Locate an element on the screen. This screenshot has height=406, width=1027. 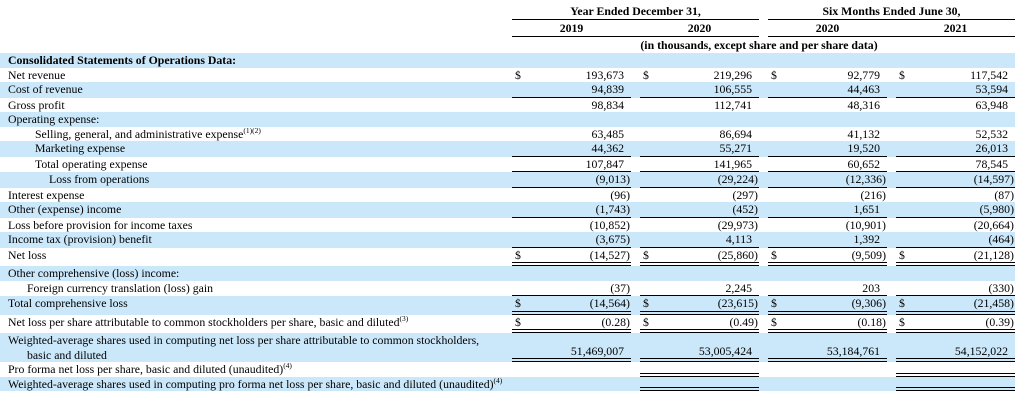
cell-value: 52,532 is located at coordinates (991, 133).